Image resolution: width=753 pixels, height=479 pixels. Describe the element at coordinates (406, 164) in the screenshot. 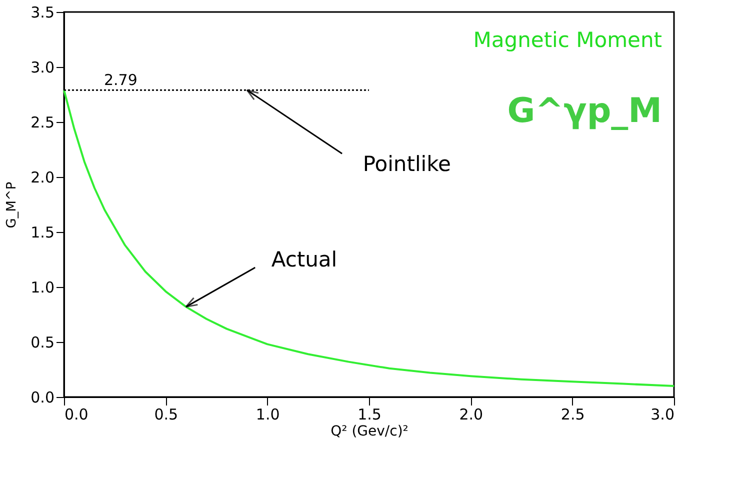

I see `annotation: Pointlike` at that location.